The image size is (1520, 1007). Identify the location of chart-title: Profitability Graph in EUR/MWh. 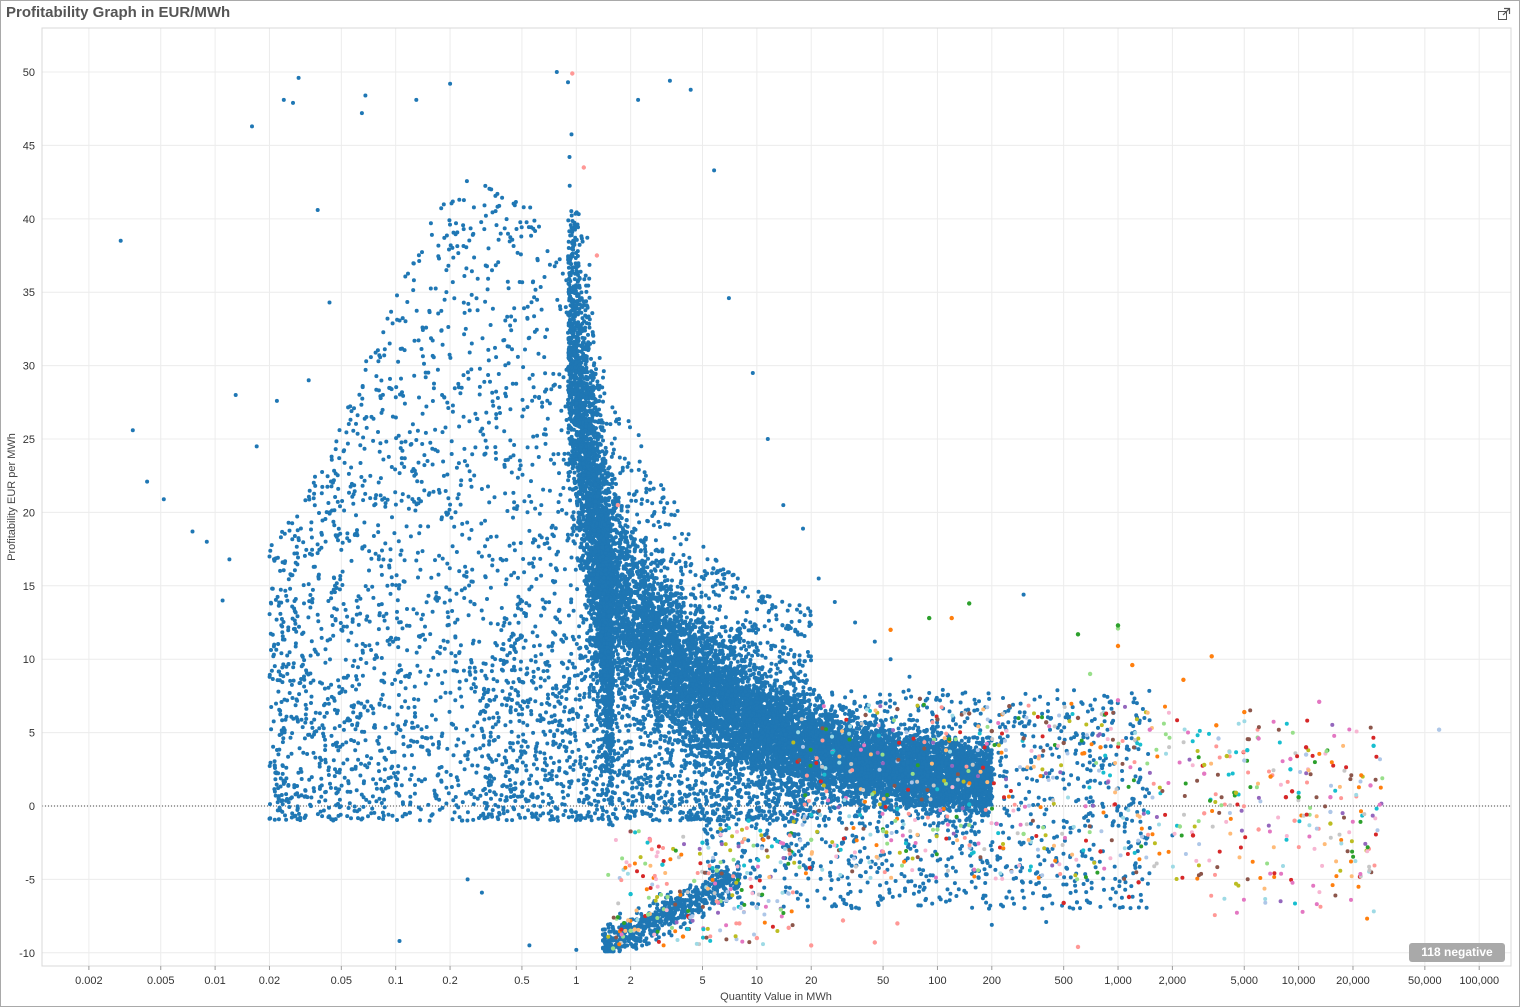
(118, 12).